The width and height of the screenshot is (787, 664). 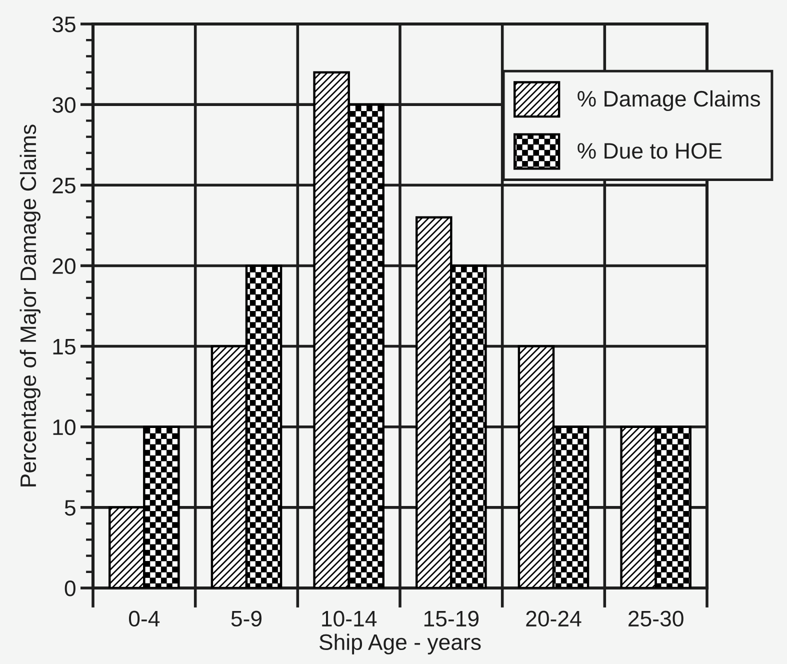 I want to click on y-tick-label: 5, so click(x=70, y=508).